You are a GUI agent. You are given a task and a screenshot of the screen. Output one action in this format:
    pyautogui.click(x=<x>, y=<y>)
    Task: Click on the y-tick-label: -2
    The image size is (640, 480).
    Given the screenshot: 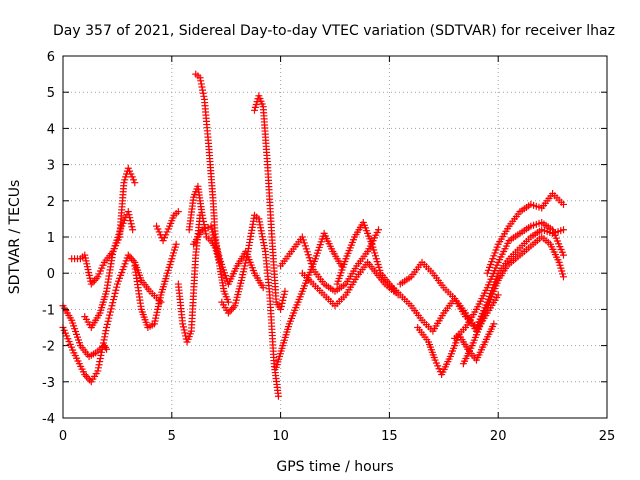 What is the action you would take?
    pyautogui.click(x=48, y=347)
    